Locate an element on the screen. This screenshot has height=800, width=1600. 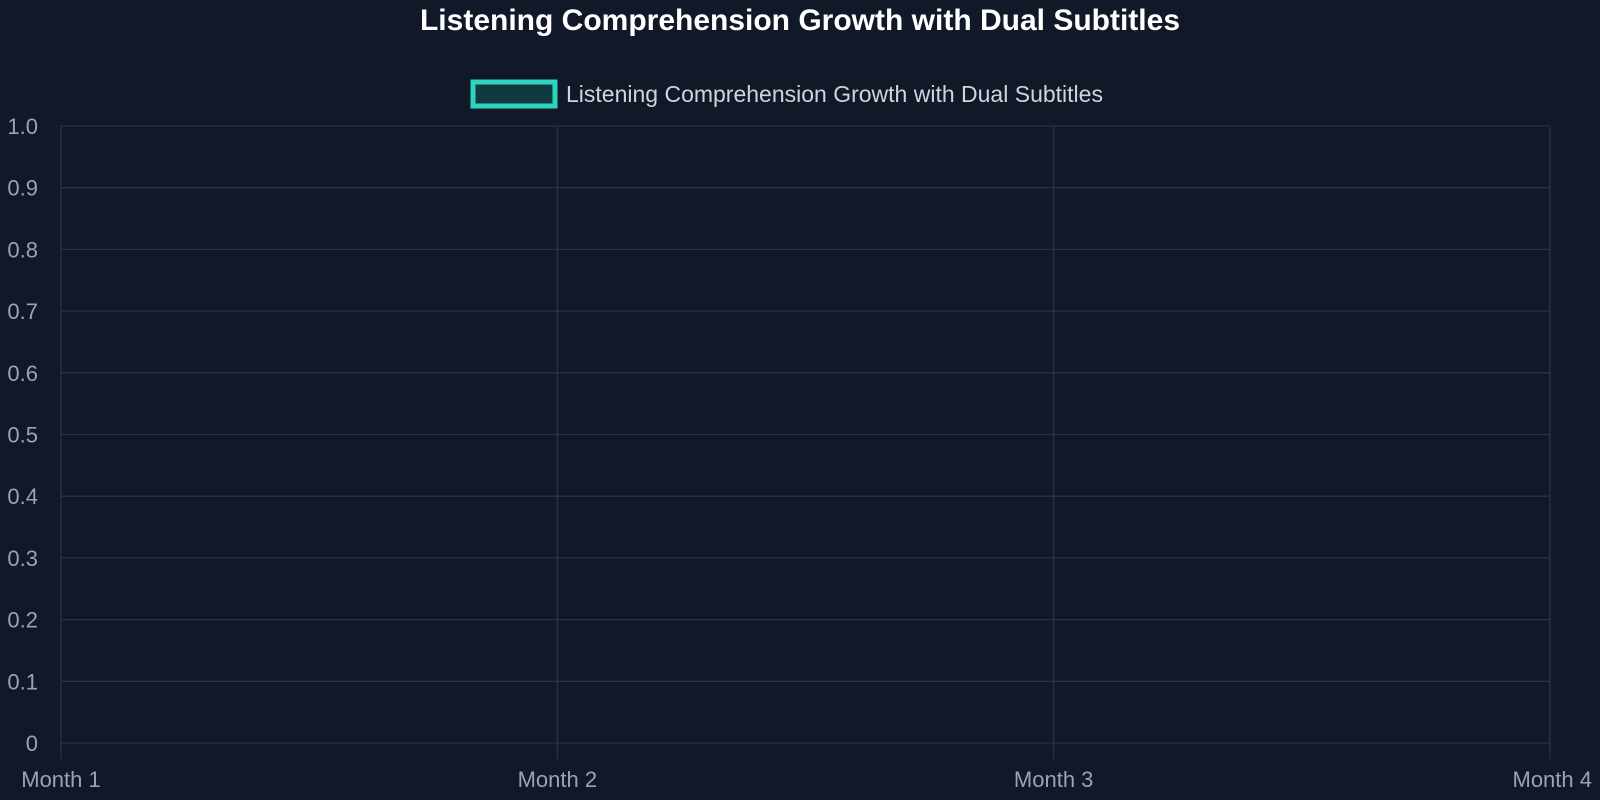
y-tick-label: 0.1 is located at coordinates (22, 681).